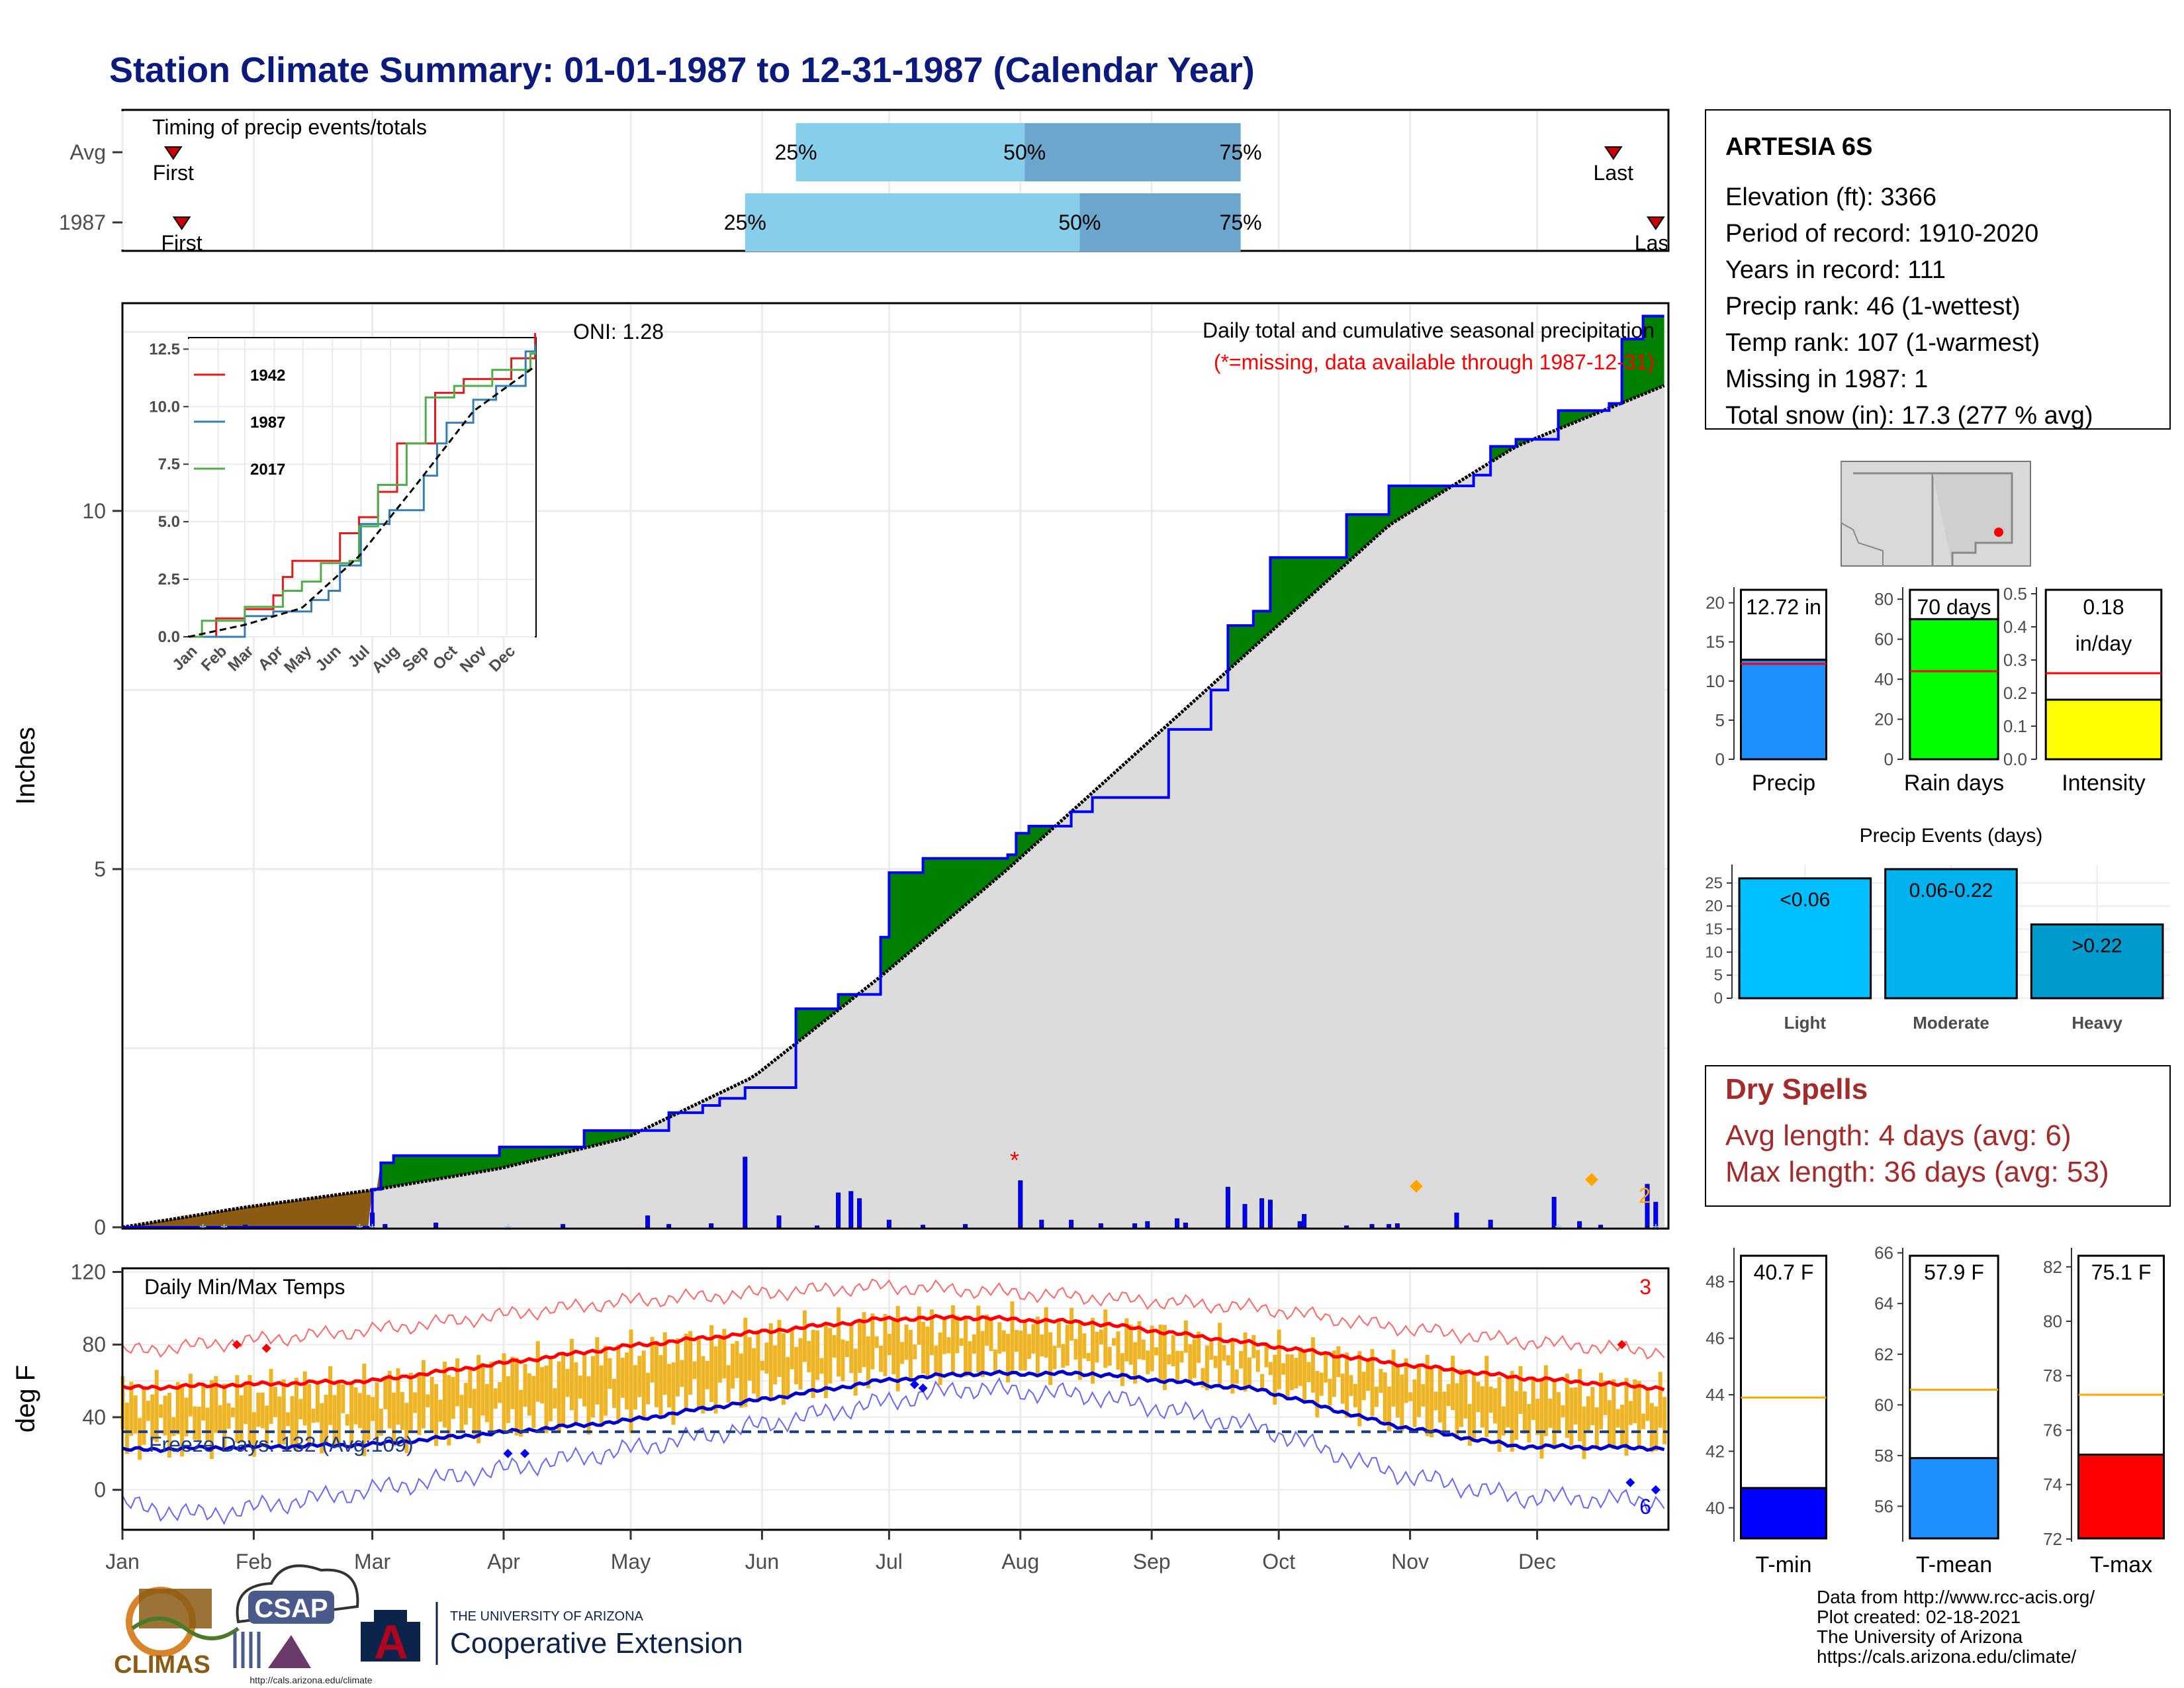  Describe the element at coordinates (1714, 883) in the screenshot. I see `events-tick-label: 25` at that location.